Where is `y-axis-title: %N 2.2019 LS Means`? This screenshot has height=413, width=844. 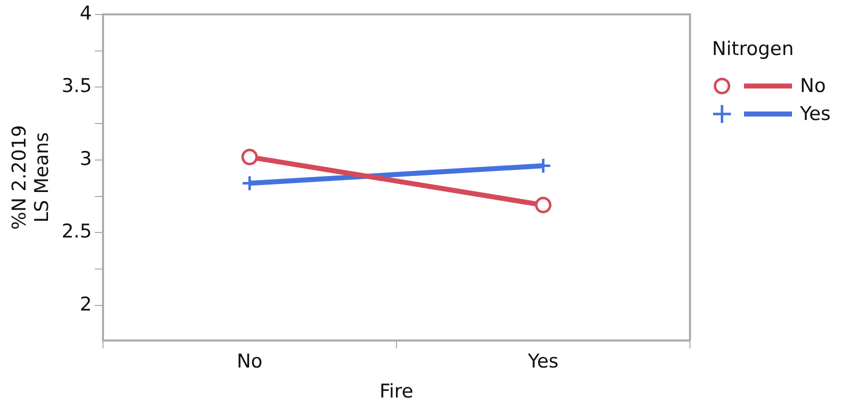 y-axis-title: %N 2.2019 LS Means is located at coordinates (31, 177).